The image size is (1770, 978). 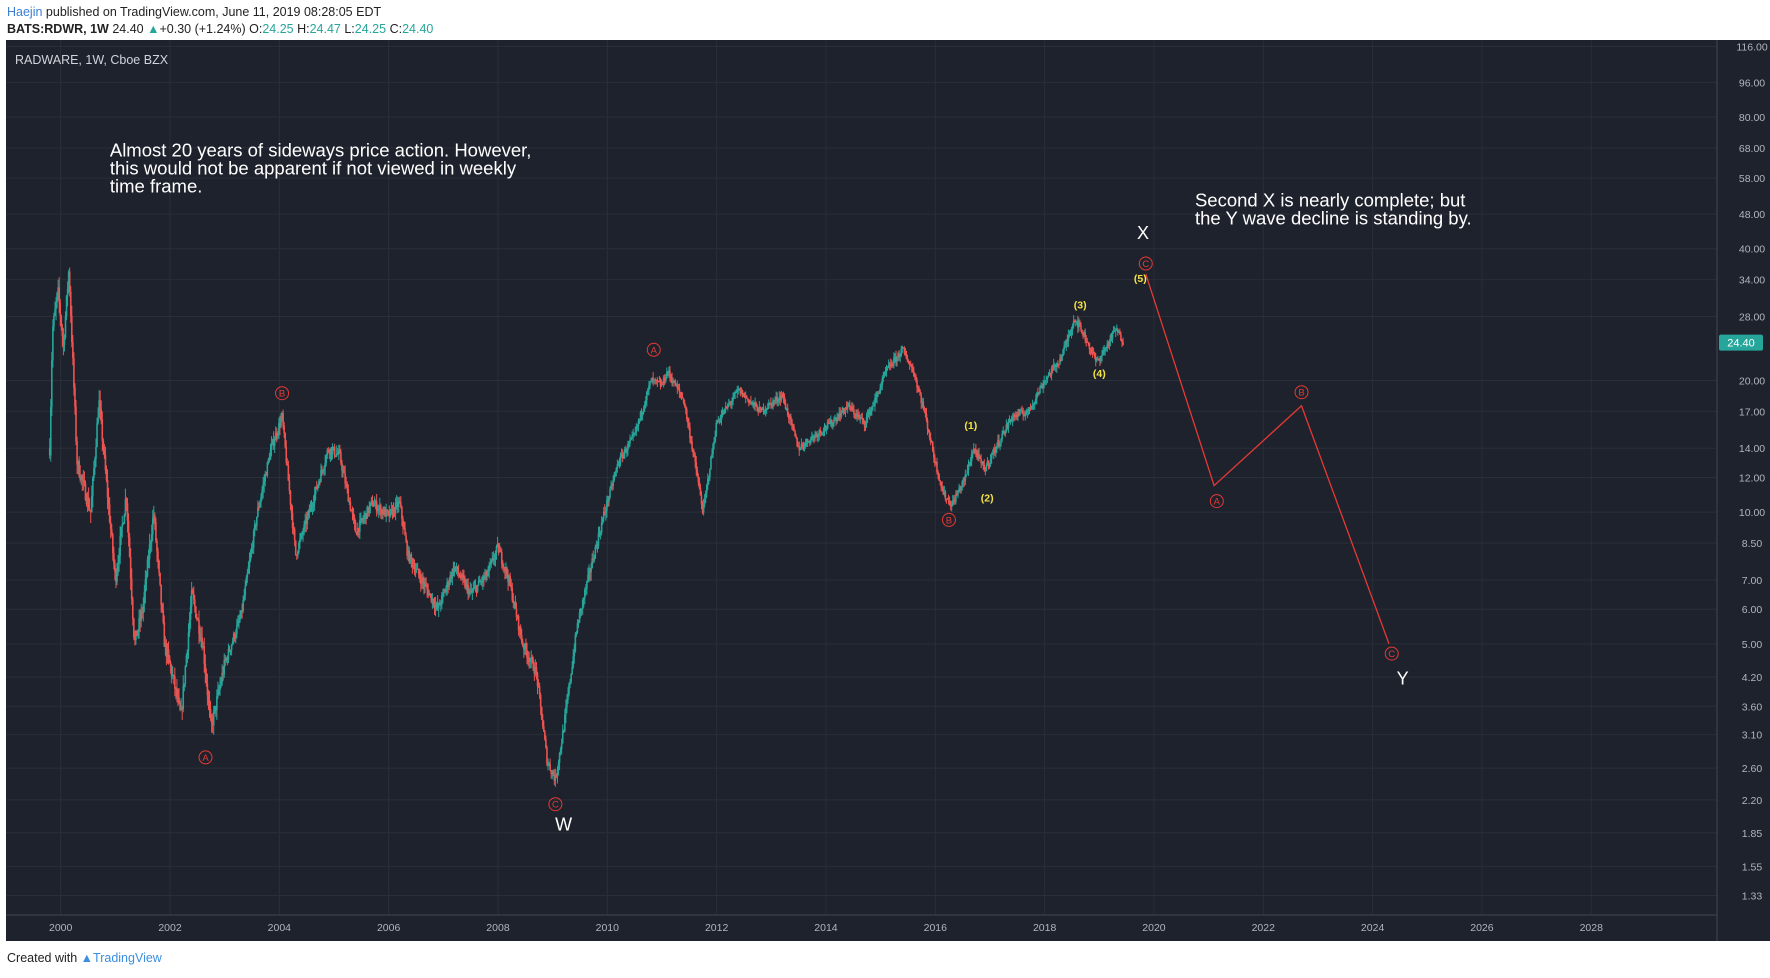 I want to click on wave-projection, so click(x=1267, y=459).